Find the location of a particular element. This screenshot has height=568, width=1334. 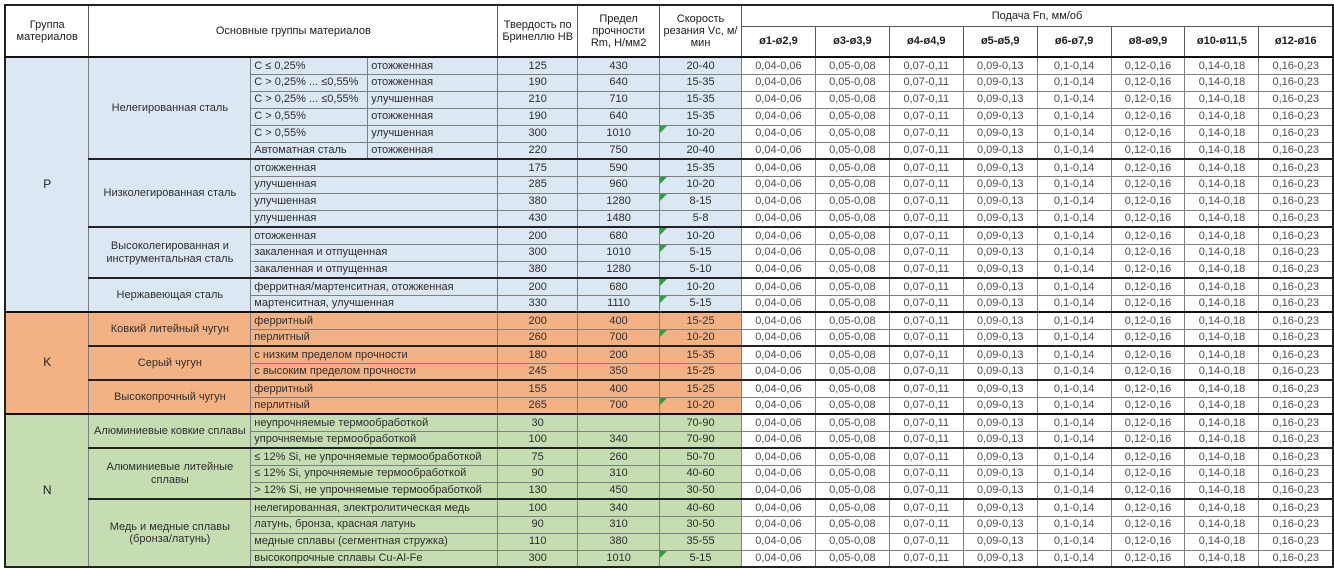

strength-value-cell: 380 is located at coordinates (619, 541).